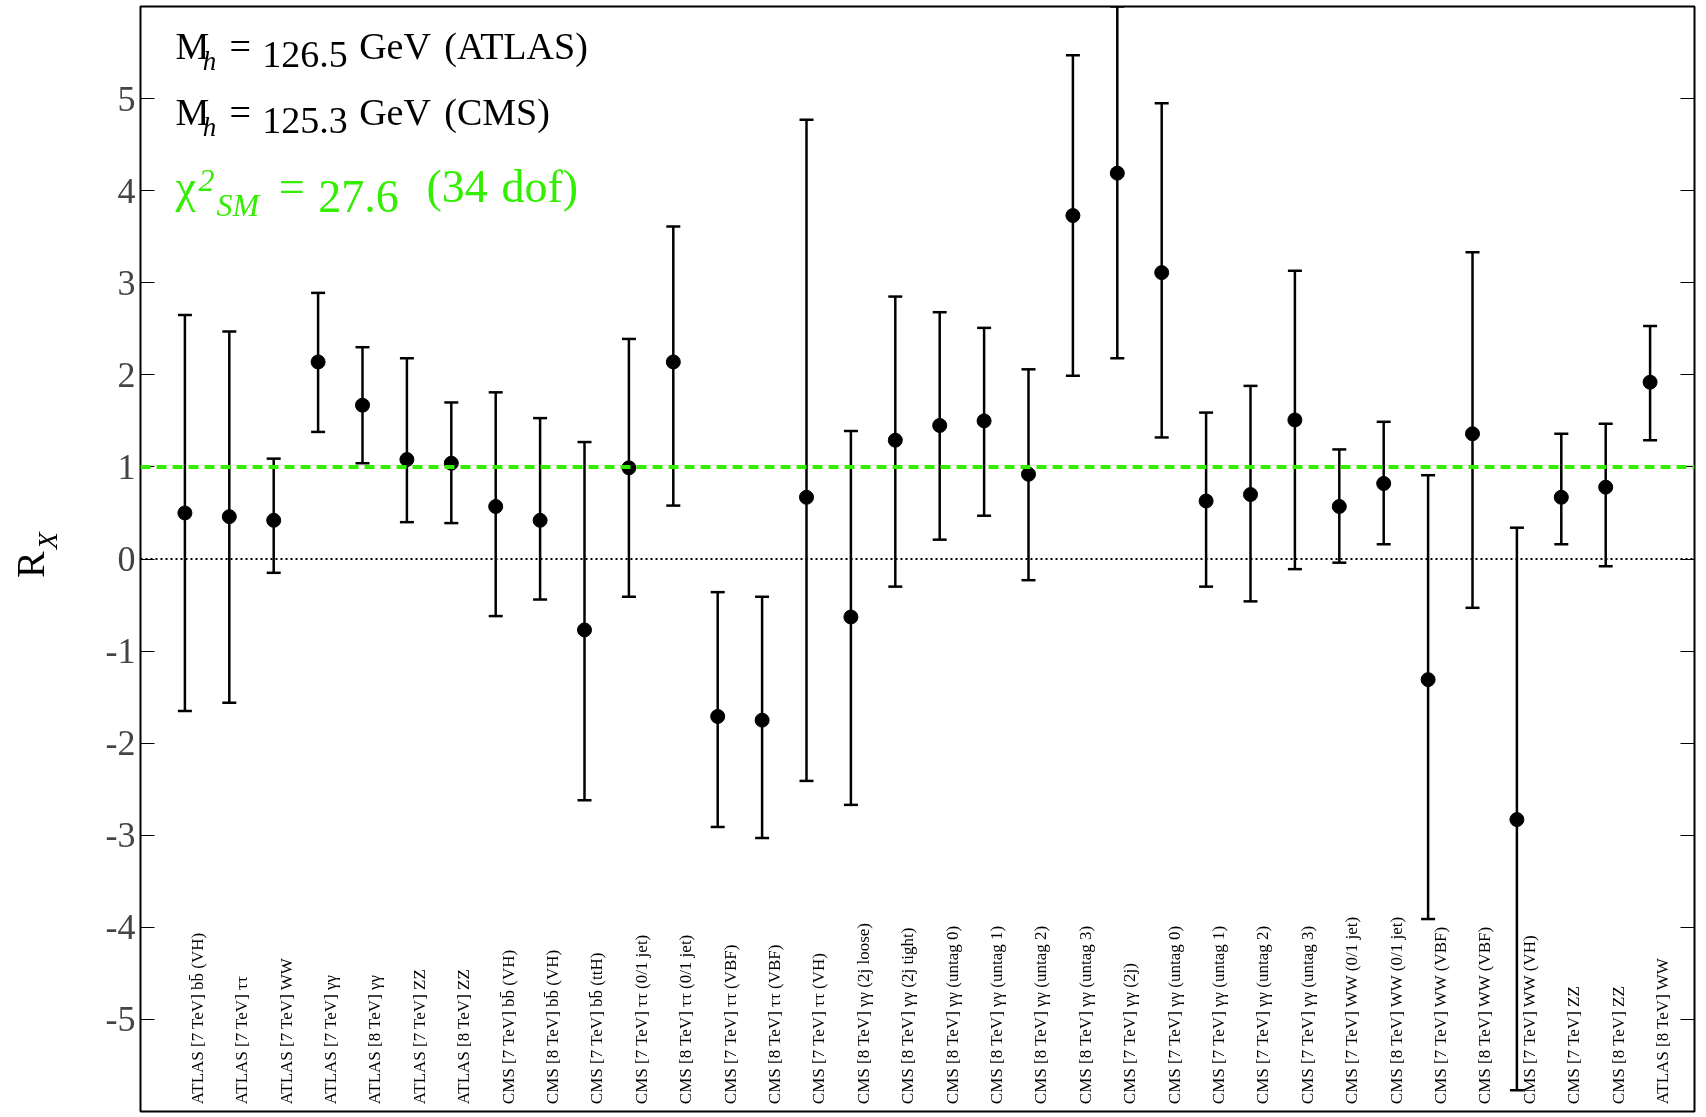 Image resolution: width=1706 pixels, height=1117 pixels. Describe the element at coordinates (419, 1037) in the screenshot. I see `x-tick-label: ATLAS [7 TeV] ZZ` at that location.